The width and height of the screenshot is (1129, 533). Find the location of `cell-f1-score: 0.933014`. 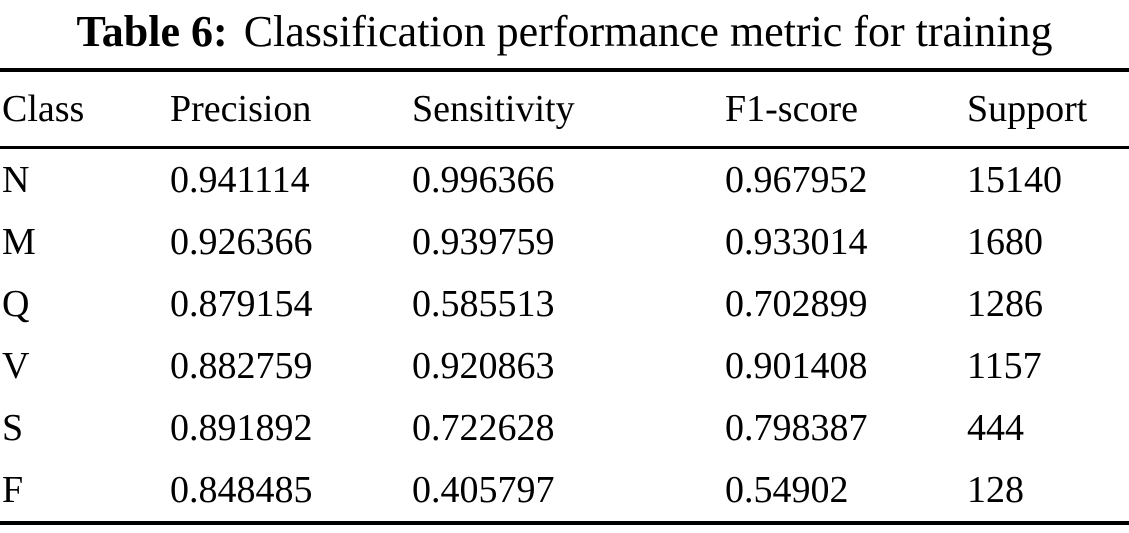

cell-f1-score: 0.933014 is located at coordinates (796, 242).